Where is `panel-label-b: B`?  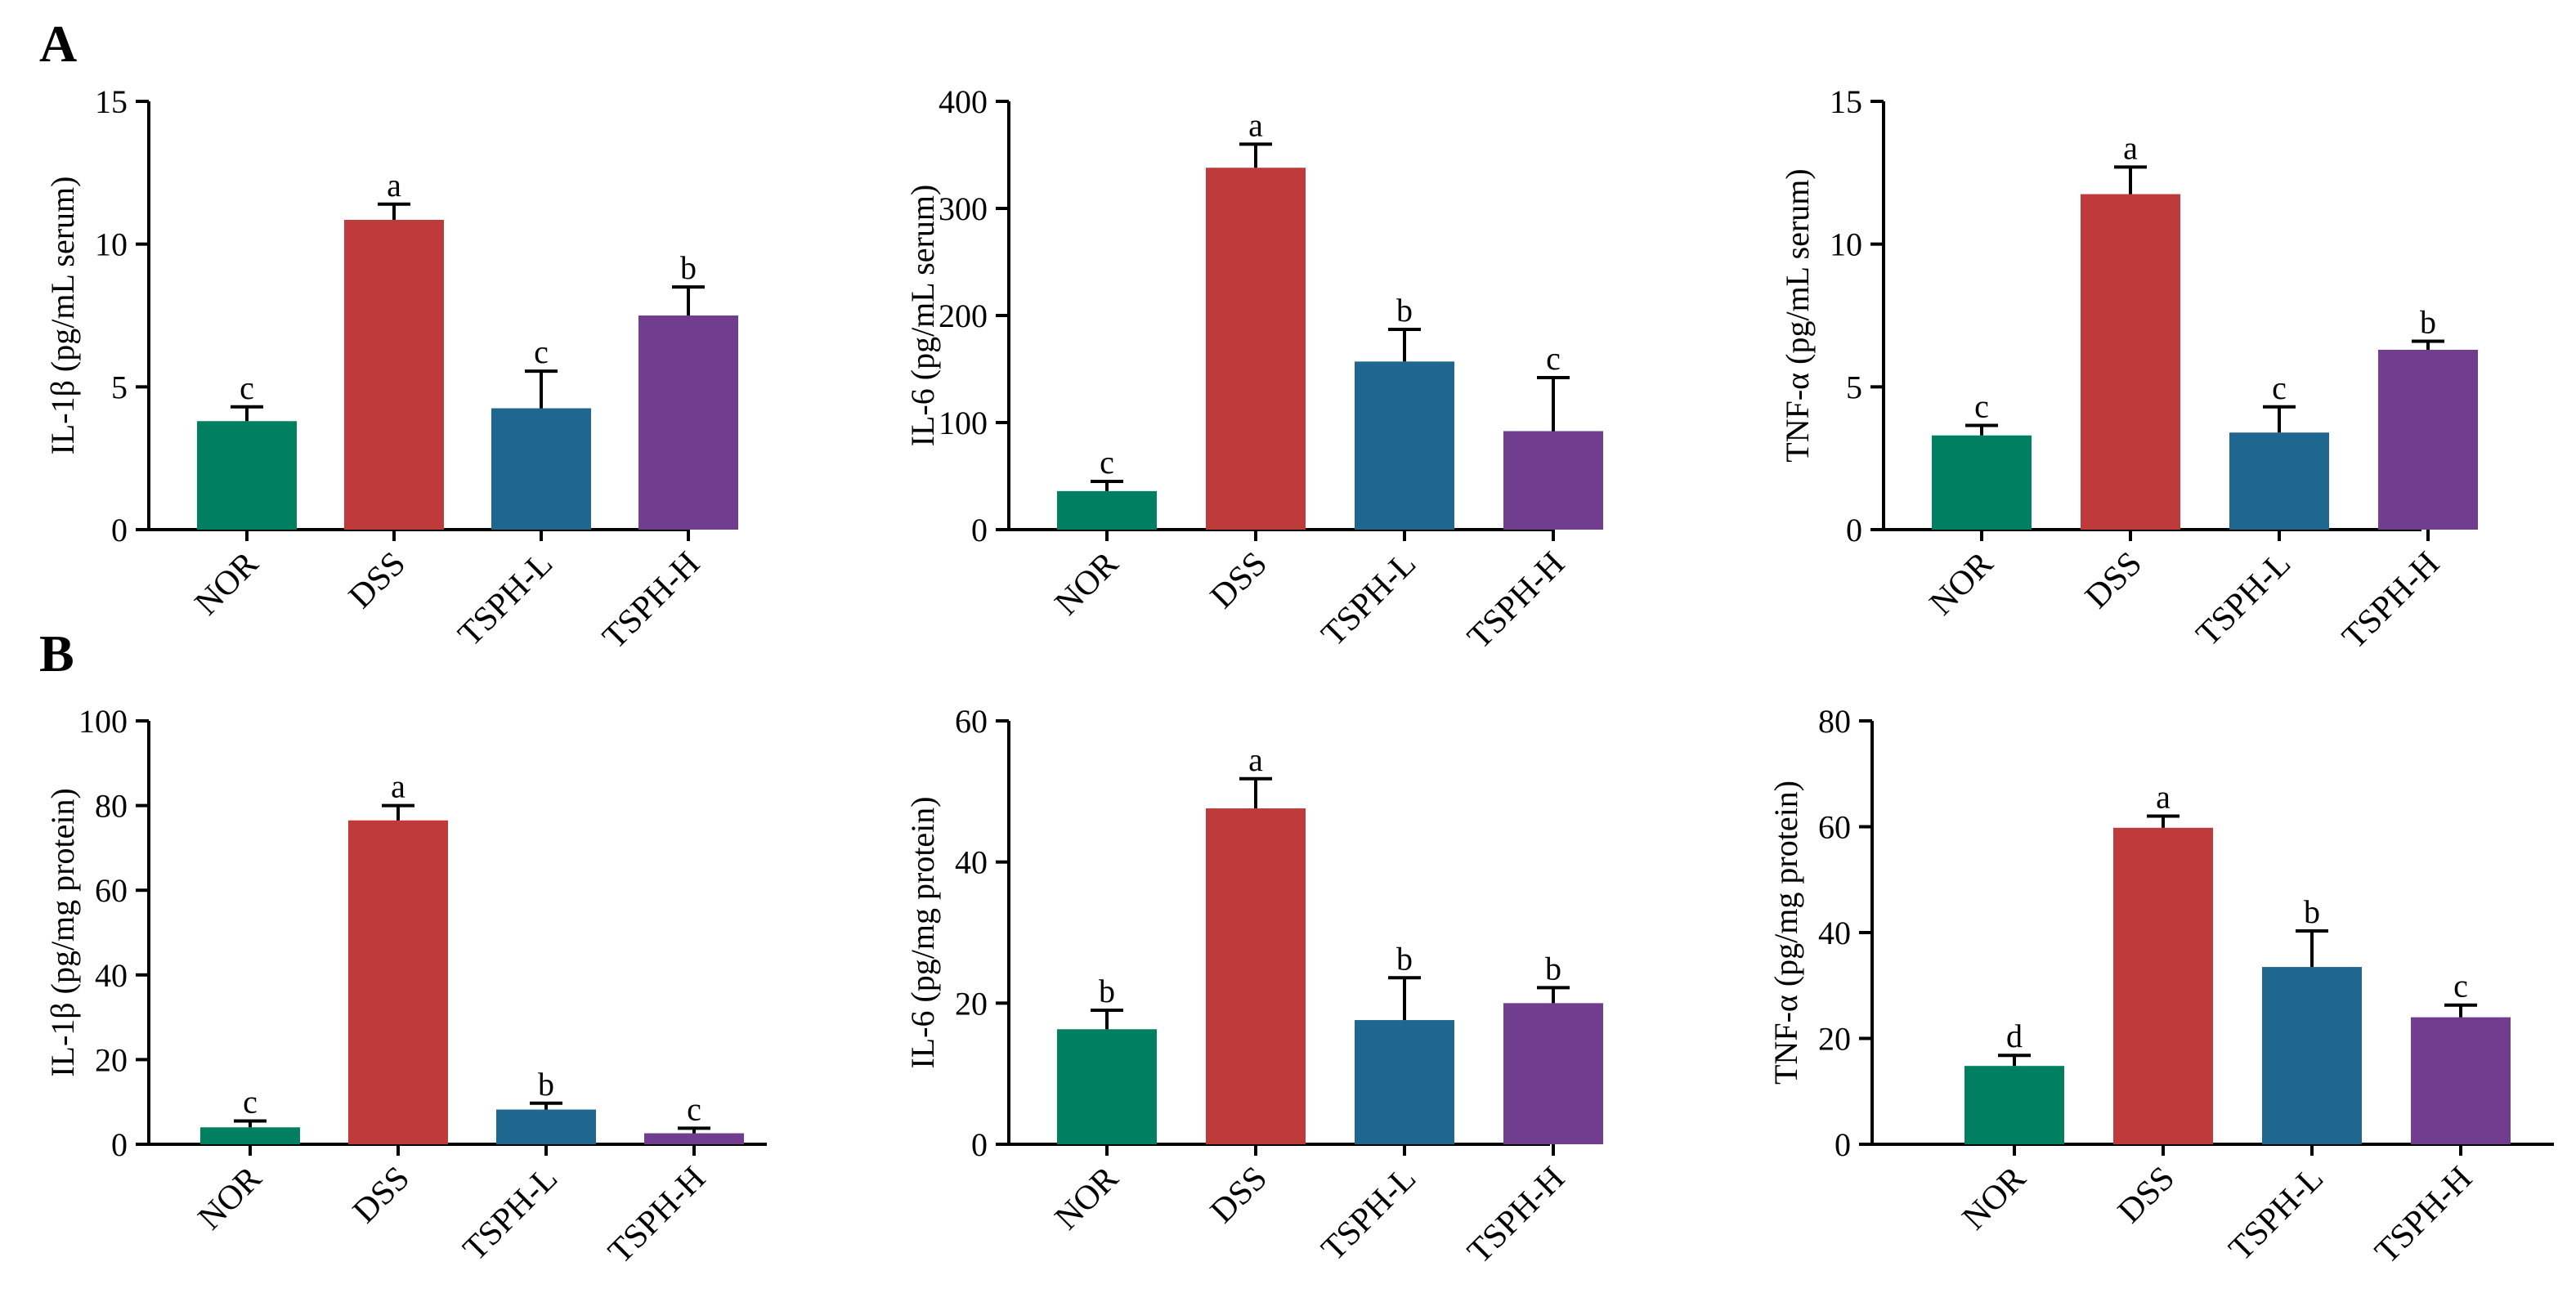
panel-label-b: B is located at coordinates (57, 653).